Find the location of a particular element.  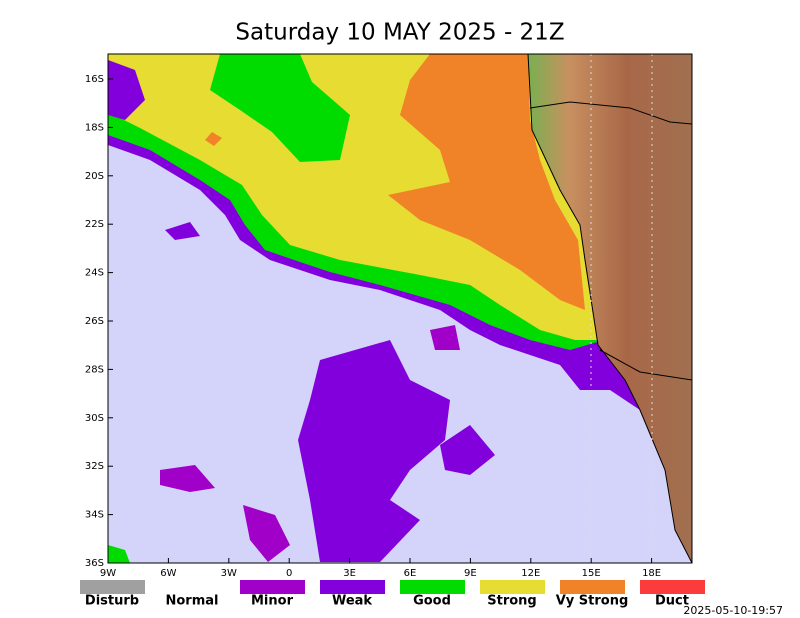

legend-label: Weak is located at coordinates (352, 601).